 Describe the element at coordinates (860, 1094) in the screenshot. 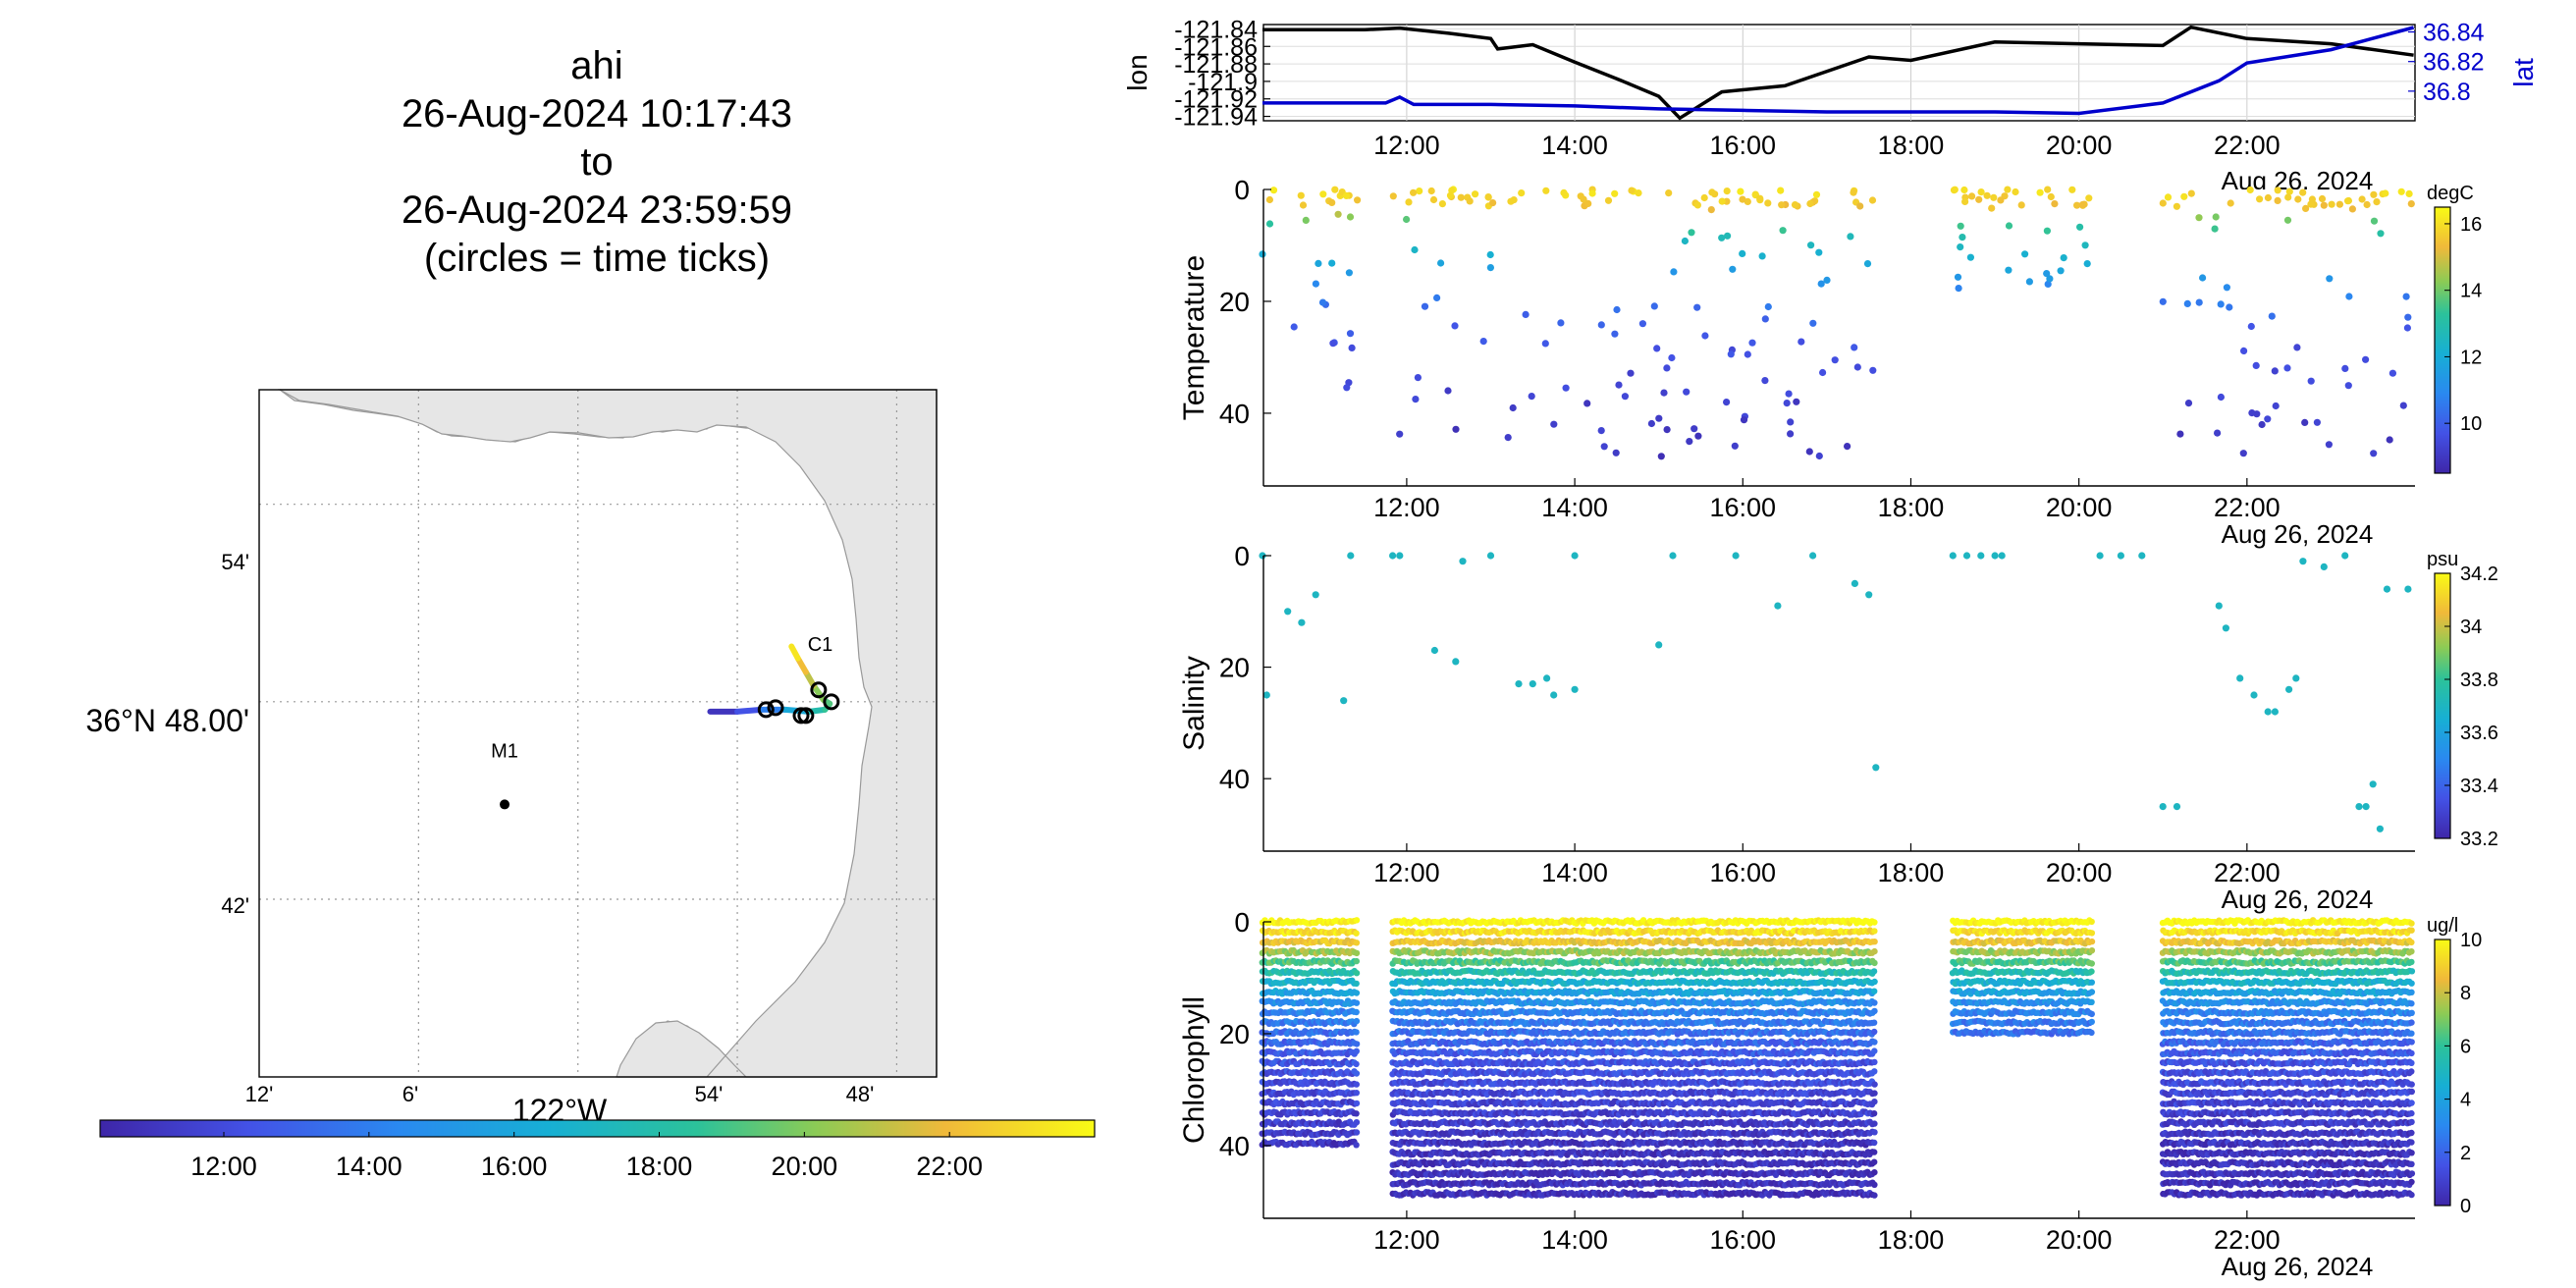

I see `map-lon-label-48: 48'` at that location.